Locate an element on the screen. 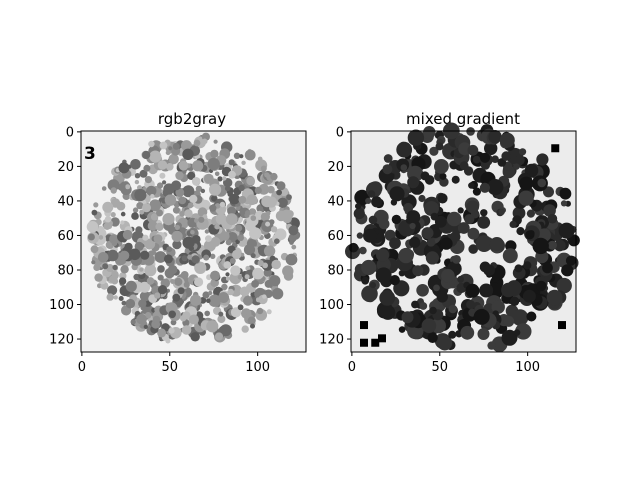 This screenshot has height=480, width=640. y-tick-label: 80 is located at coordinates (335, 270).